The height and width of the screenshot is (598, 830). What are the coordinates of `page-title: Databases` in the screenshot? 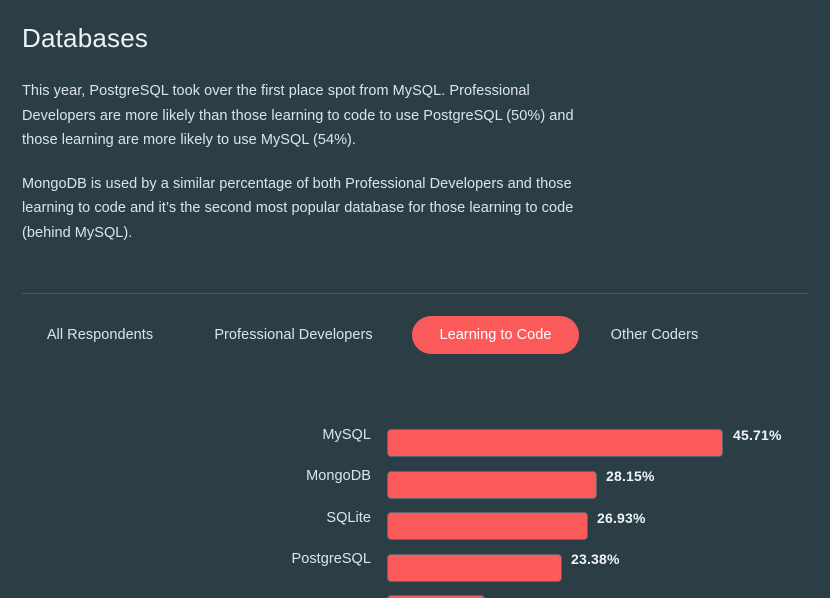 It's located at (85, 38).